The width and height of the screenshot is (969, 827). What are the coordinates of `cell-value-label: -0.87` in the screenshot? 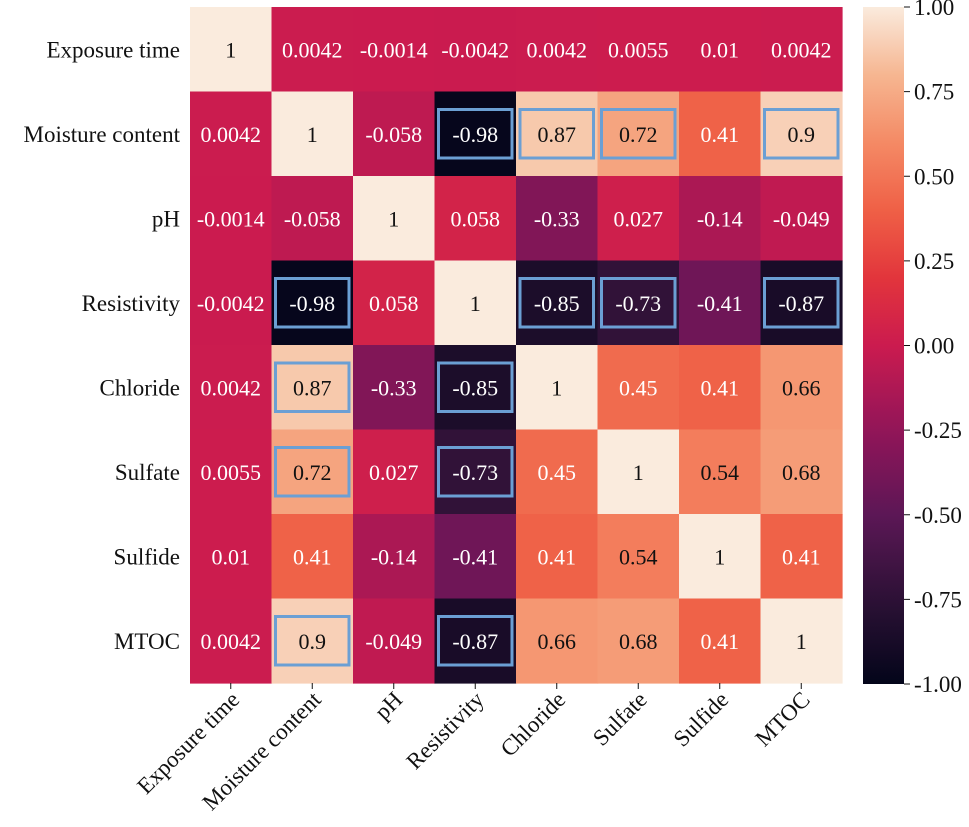 It's located at (801, 303).